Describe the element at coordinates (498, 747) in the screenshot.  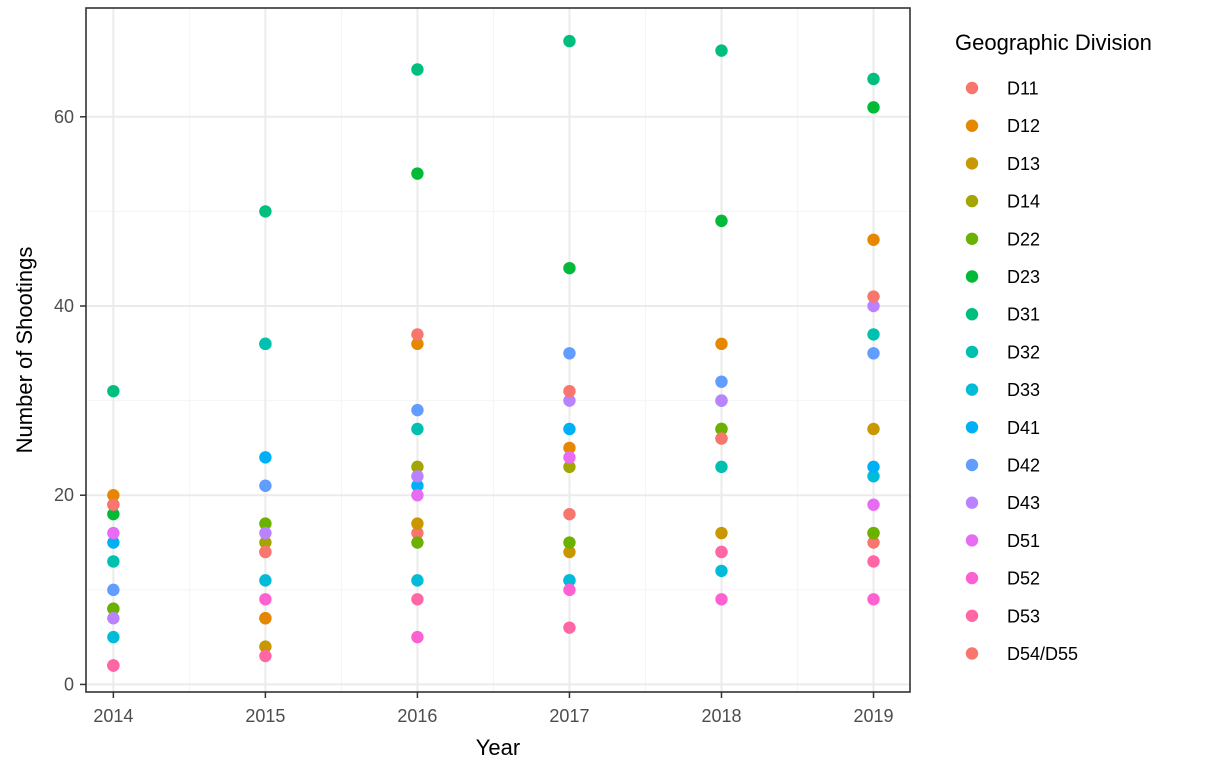
I see `x-axis-title: Year` at that location.